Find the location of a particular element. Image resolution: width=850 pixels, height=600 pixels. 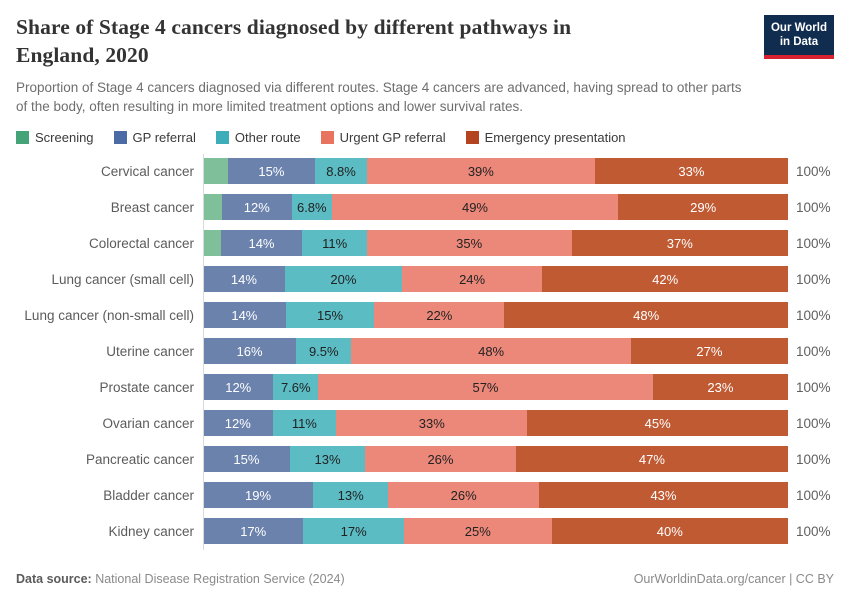

bar-segment-emergency-presentation: 42% is located at coordinates (665, 279).